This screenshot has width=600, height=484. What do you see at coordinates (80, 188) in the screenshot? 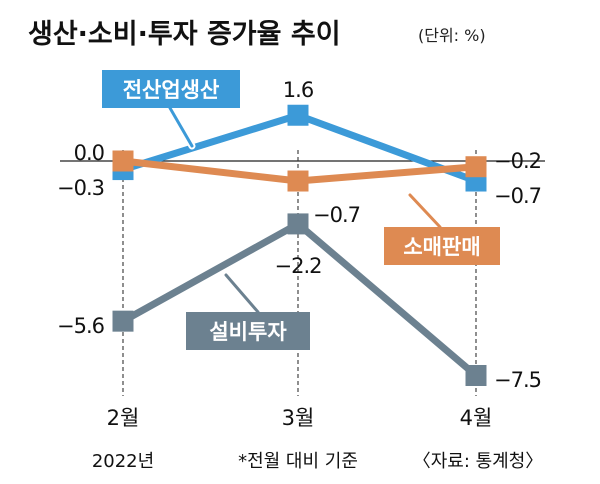
I see `data-label-s1-1: −0.3` at bounding box center [80, 188].